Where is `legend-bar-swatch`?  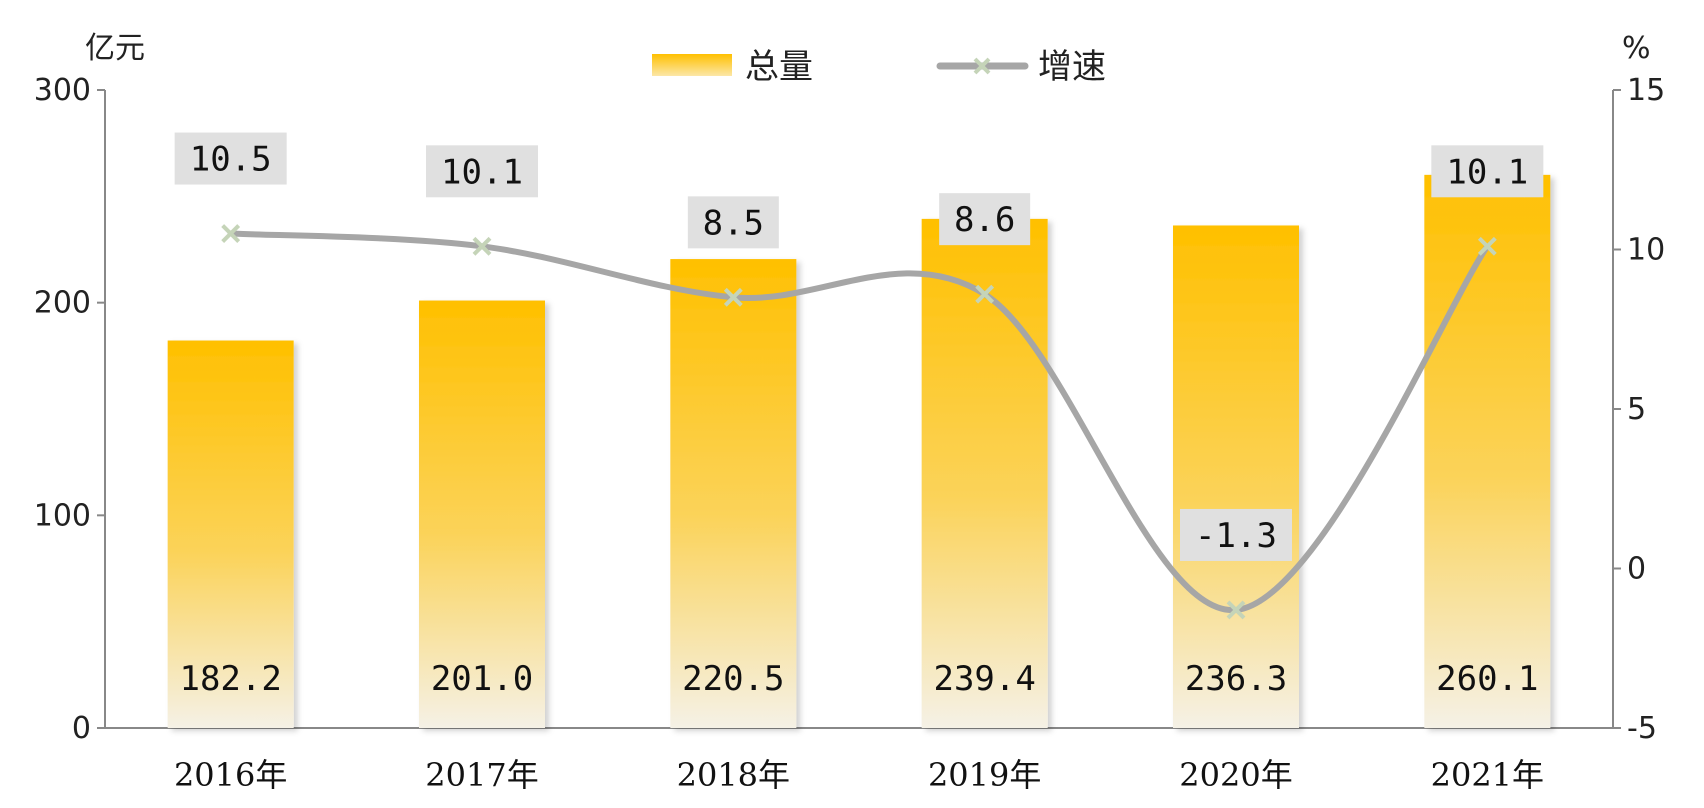
legend-bar-swatch is located at coordinates (692, 65).